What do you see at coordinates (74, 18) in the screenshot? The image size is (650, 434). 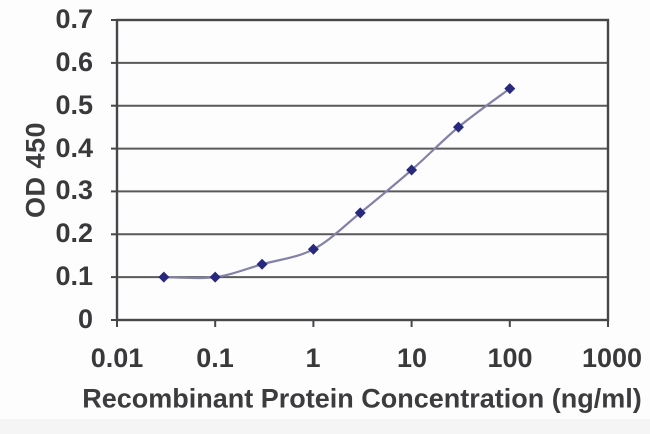 I see `y-tick-label: 0.7` at bounding box center [74, 18].